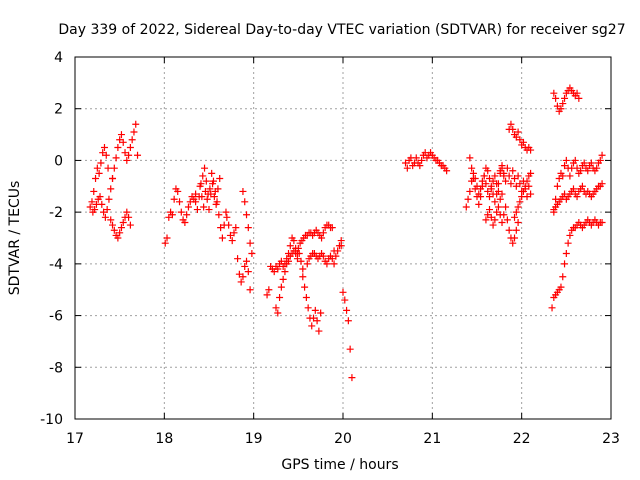 This screenshot has width=640, height=480. I want to click on x-tick-label: 21, so click(432, 439).